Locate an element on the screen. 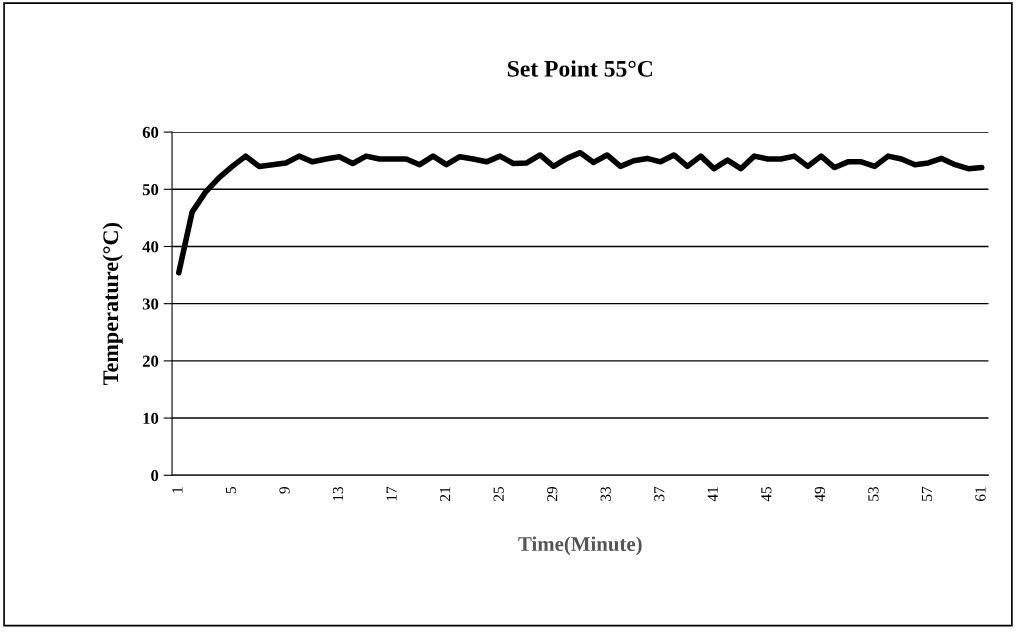 This screenshot has height=632, width=1018. x-tick-label: 53 is located at coordinates (873, 493).